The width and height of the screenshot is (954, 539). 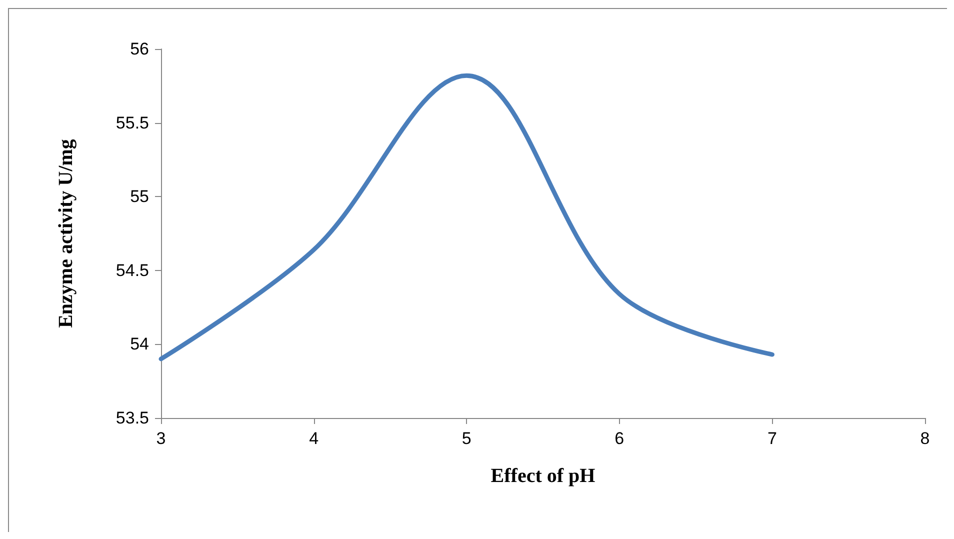 I want to click on y-axis-title: Enzyme activity U/mg, so click(x=66, y=233).